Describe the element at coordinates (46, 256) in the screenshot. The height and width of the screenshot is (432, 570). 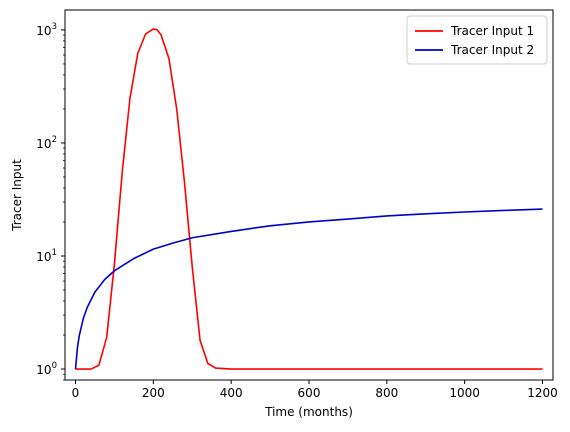
I see `y-tick-label: 10¹` at that location.